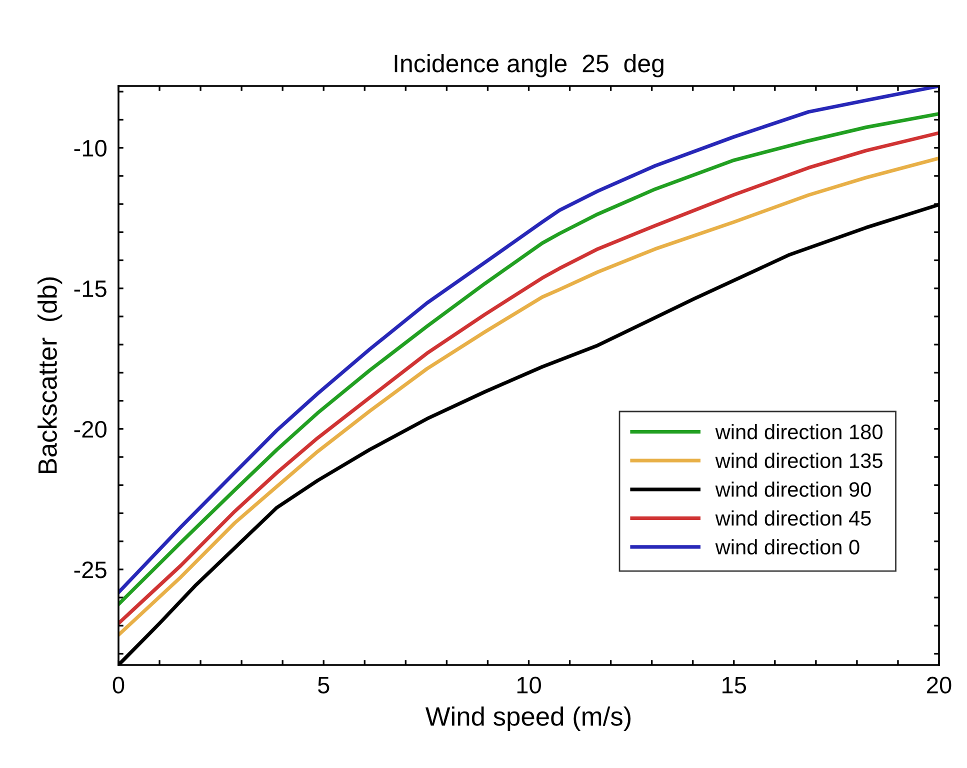 This screenshot has width=967, height=768. Describe the element at coordinates (939, 685) in the screenshot. I see `x-tick-label: 20` at that location.